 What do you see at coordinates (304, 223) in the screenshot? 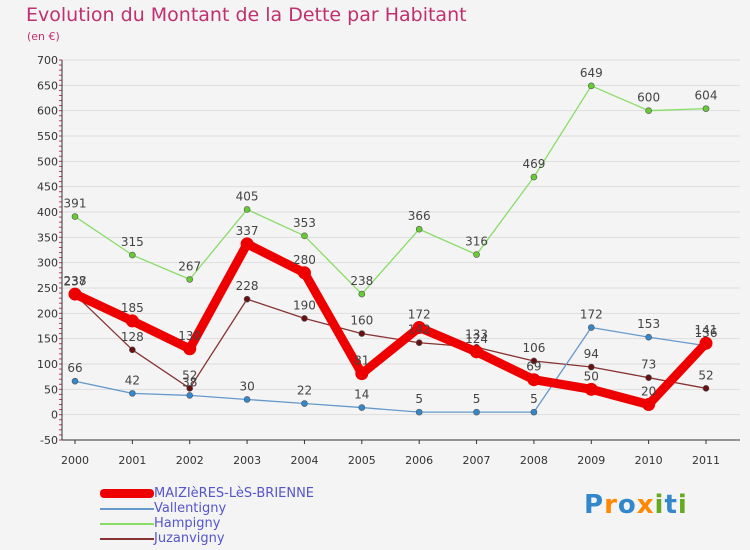
I see `data-label: 353` at bounding box center [304, 223].